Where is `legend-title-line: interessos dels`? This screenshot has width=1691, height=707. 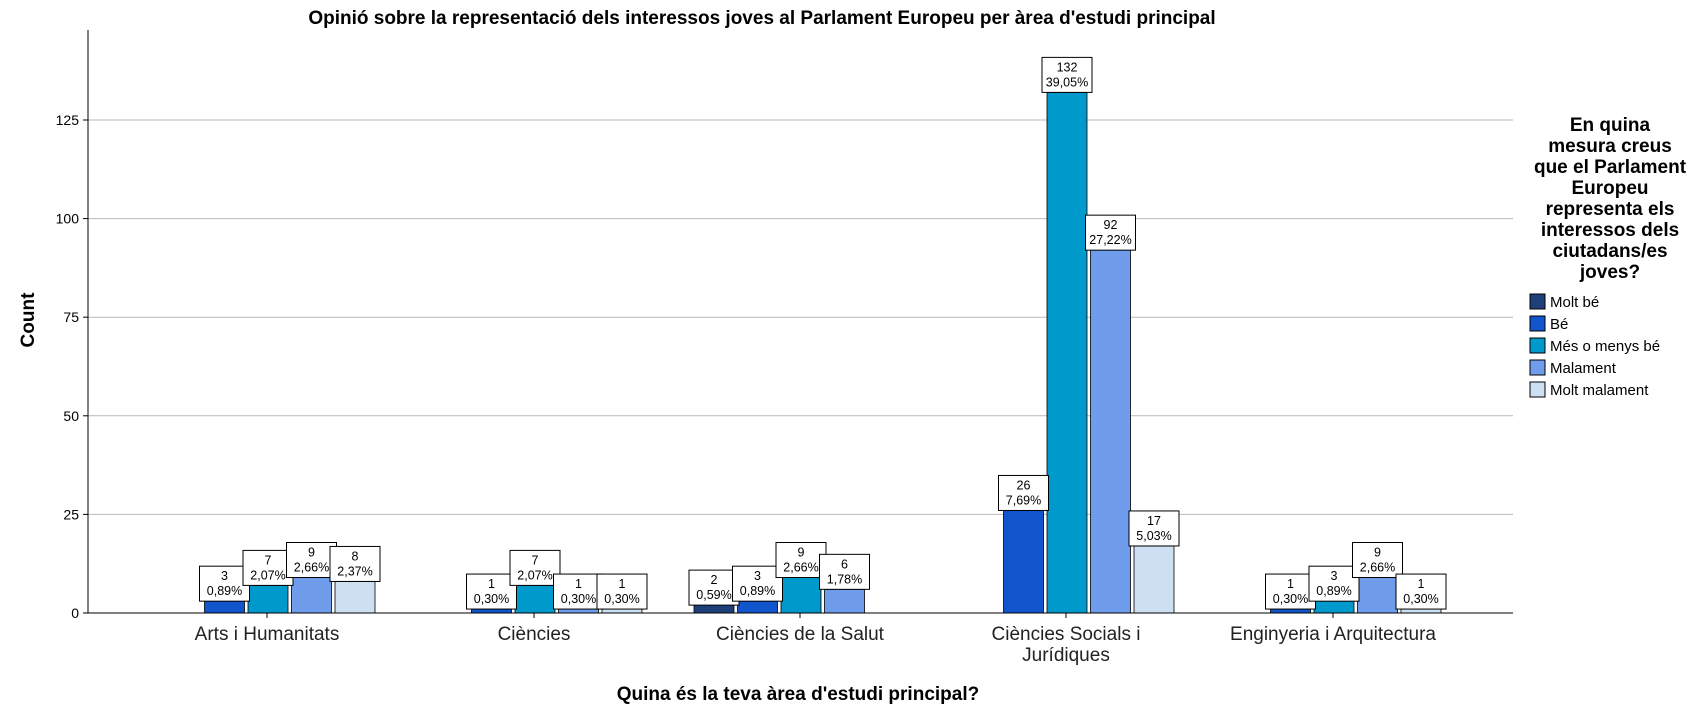
legend-title-line: interessos dels is located at coordinates (1610, 230).